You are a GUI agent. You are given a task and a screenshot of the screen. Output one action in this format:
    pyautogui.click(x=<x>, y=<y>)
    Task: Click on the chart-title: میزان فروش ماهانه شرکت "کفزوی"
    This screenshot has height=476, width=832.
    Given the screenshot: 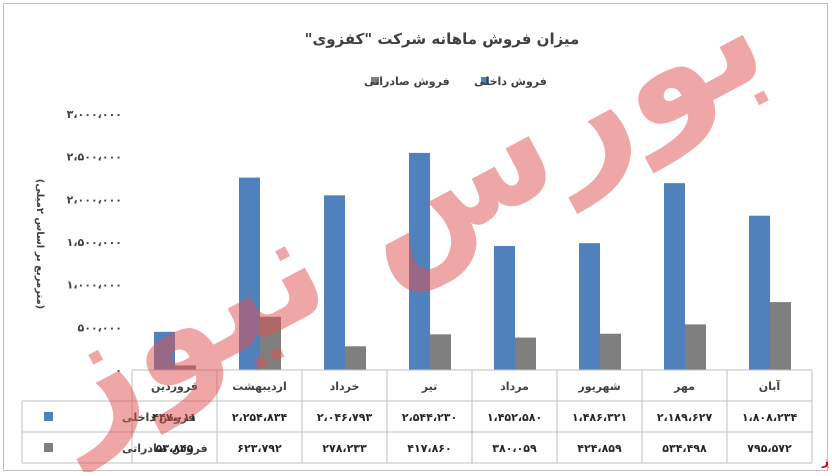 What is the action you would take?
    pyautogui.click(x=442, y=39)
    